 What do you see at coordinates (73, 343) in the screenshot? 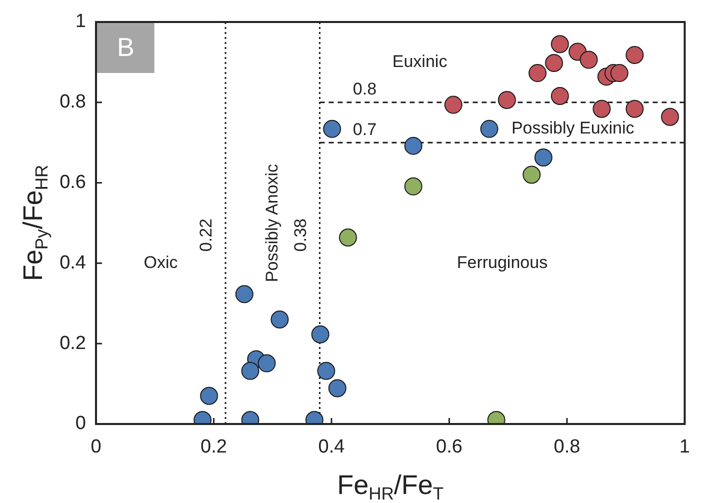
I see `y-tick-label: 0.2` at bounding box center [73, 343].